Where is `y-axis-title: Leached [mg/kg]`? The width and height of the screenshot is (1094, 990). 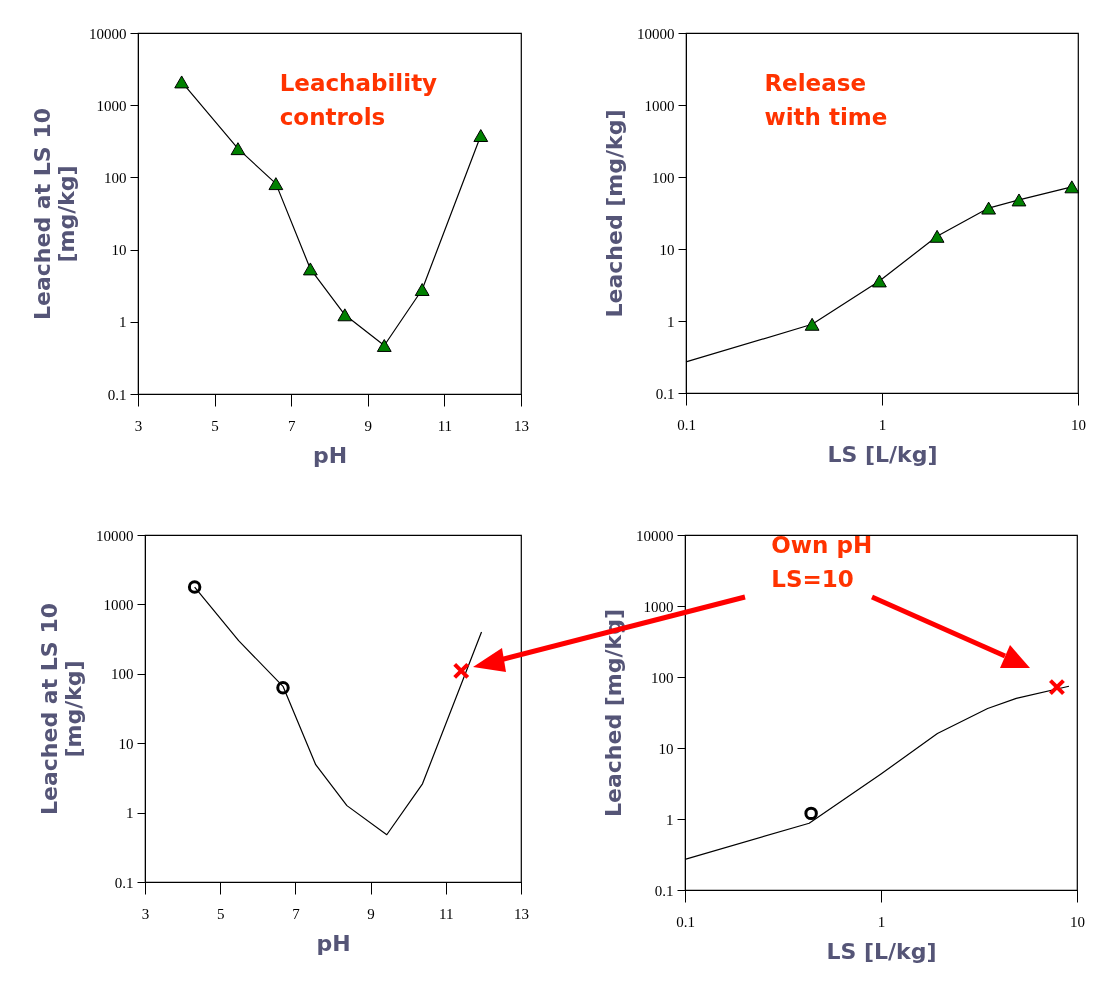
y-axis-title: Leached [mg/kg] is located at coordinates (614, 213).